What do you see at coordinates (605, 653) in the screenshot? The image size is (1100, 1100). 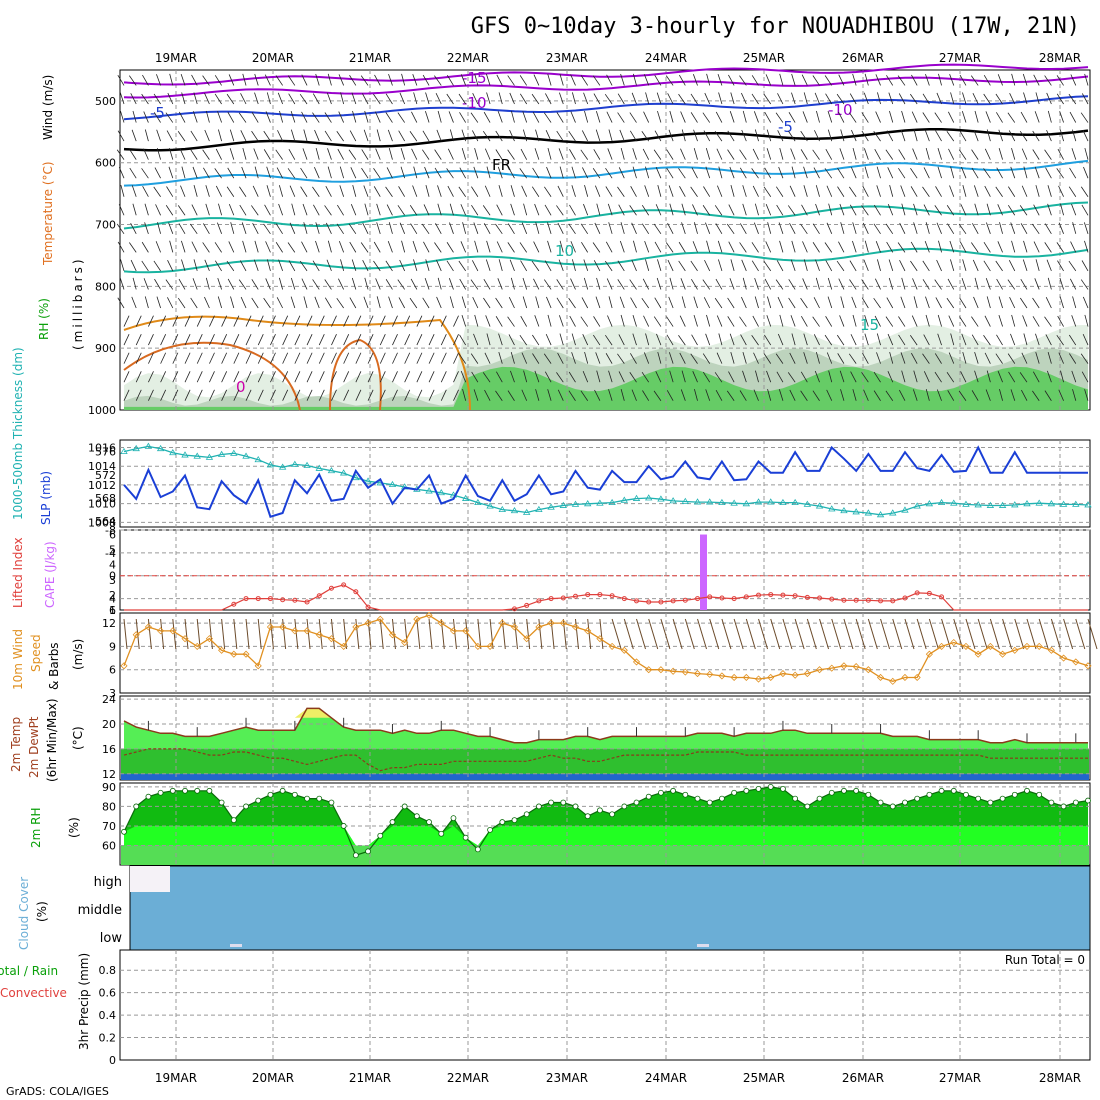 I see `panel-frame` at bounding box center [605, 653].